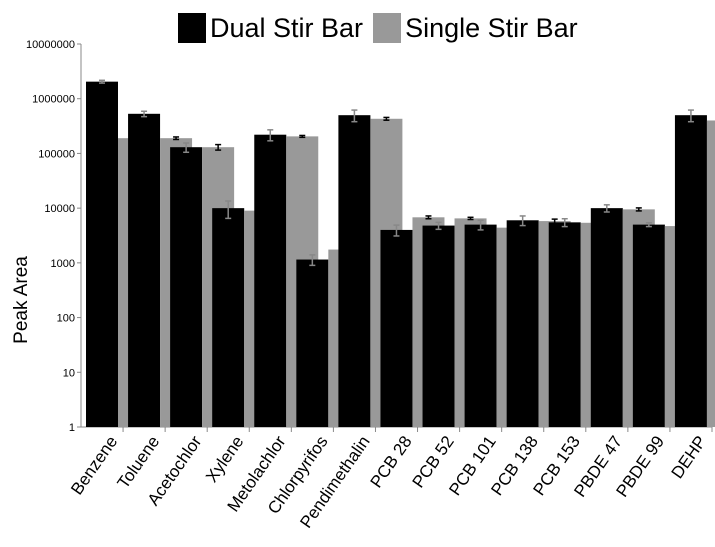 This screenshot has width=715, height=547. What do you see at coordinates (491, 27) in the screenshot?
I see `legend-label-single: Single Stir Bar` at bounding box center [491, 27].